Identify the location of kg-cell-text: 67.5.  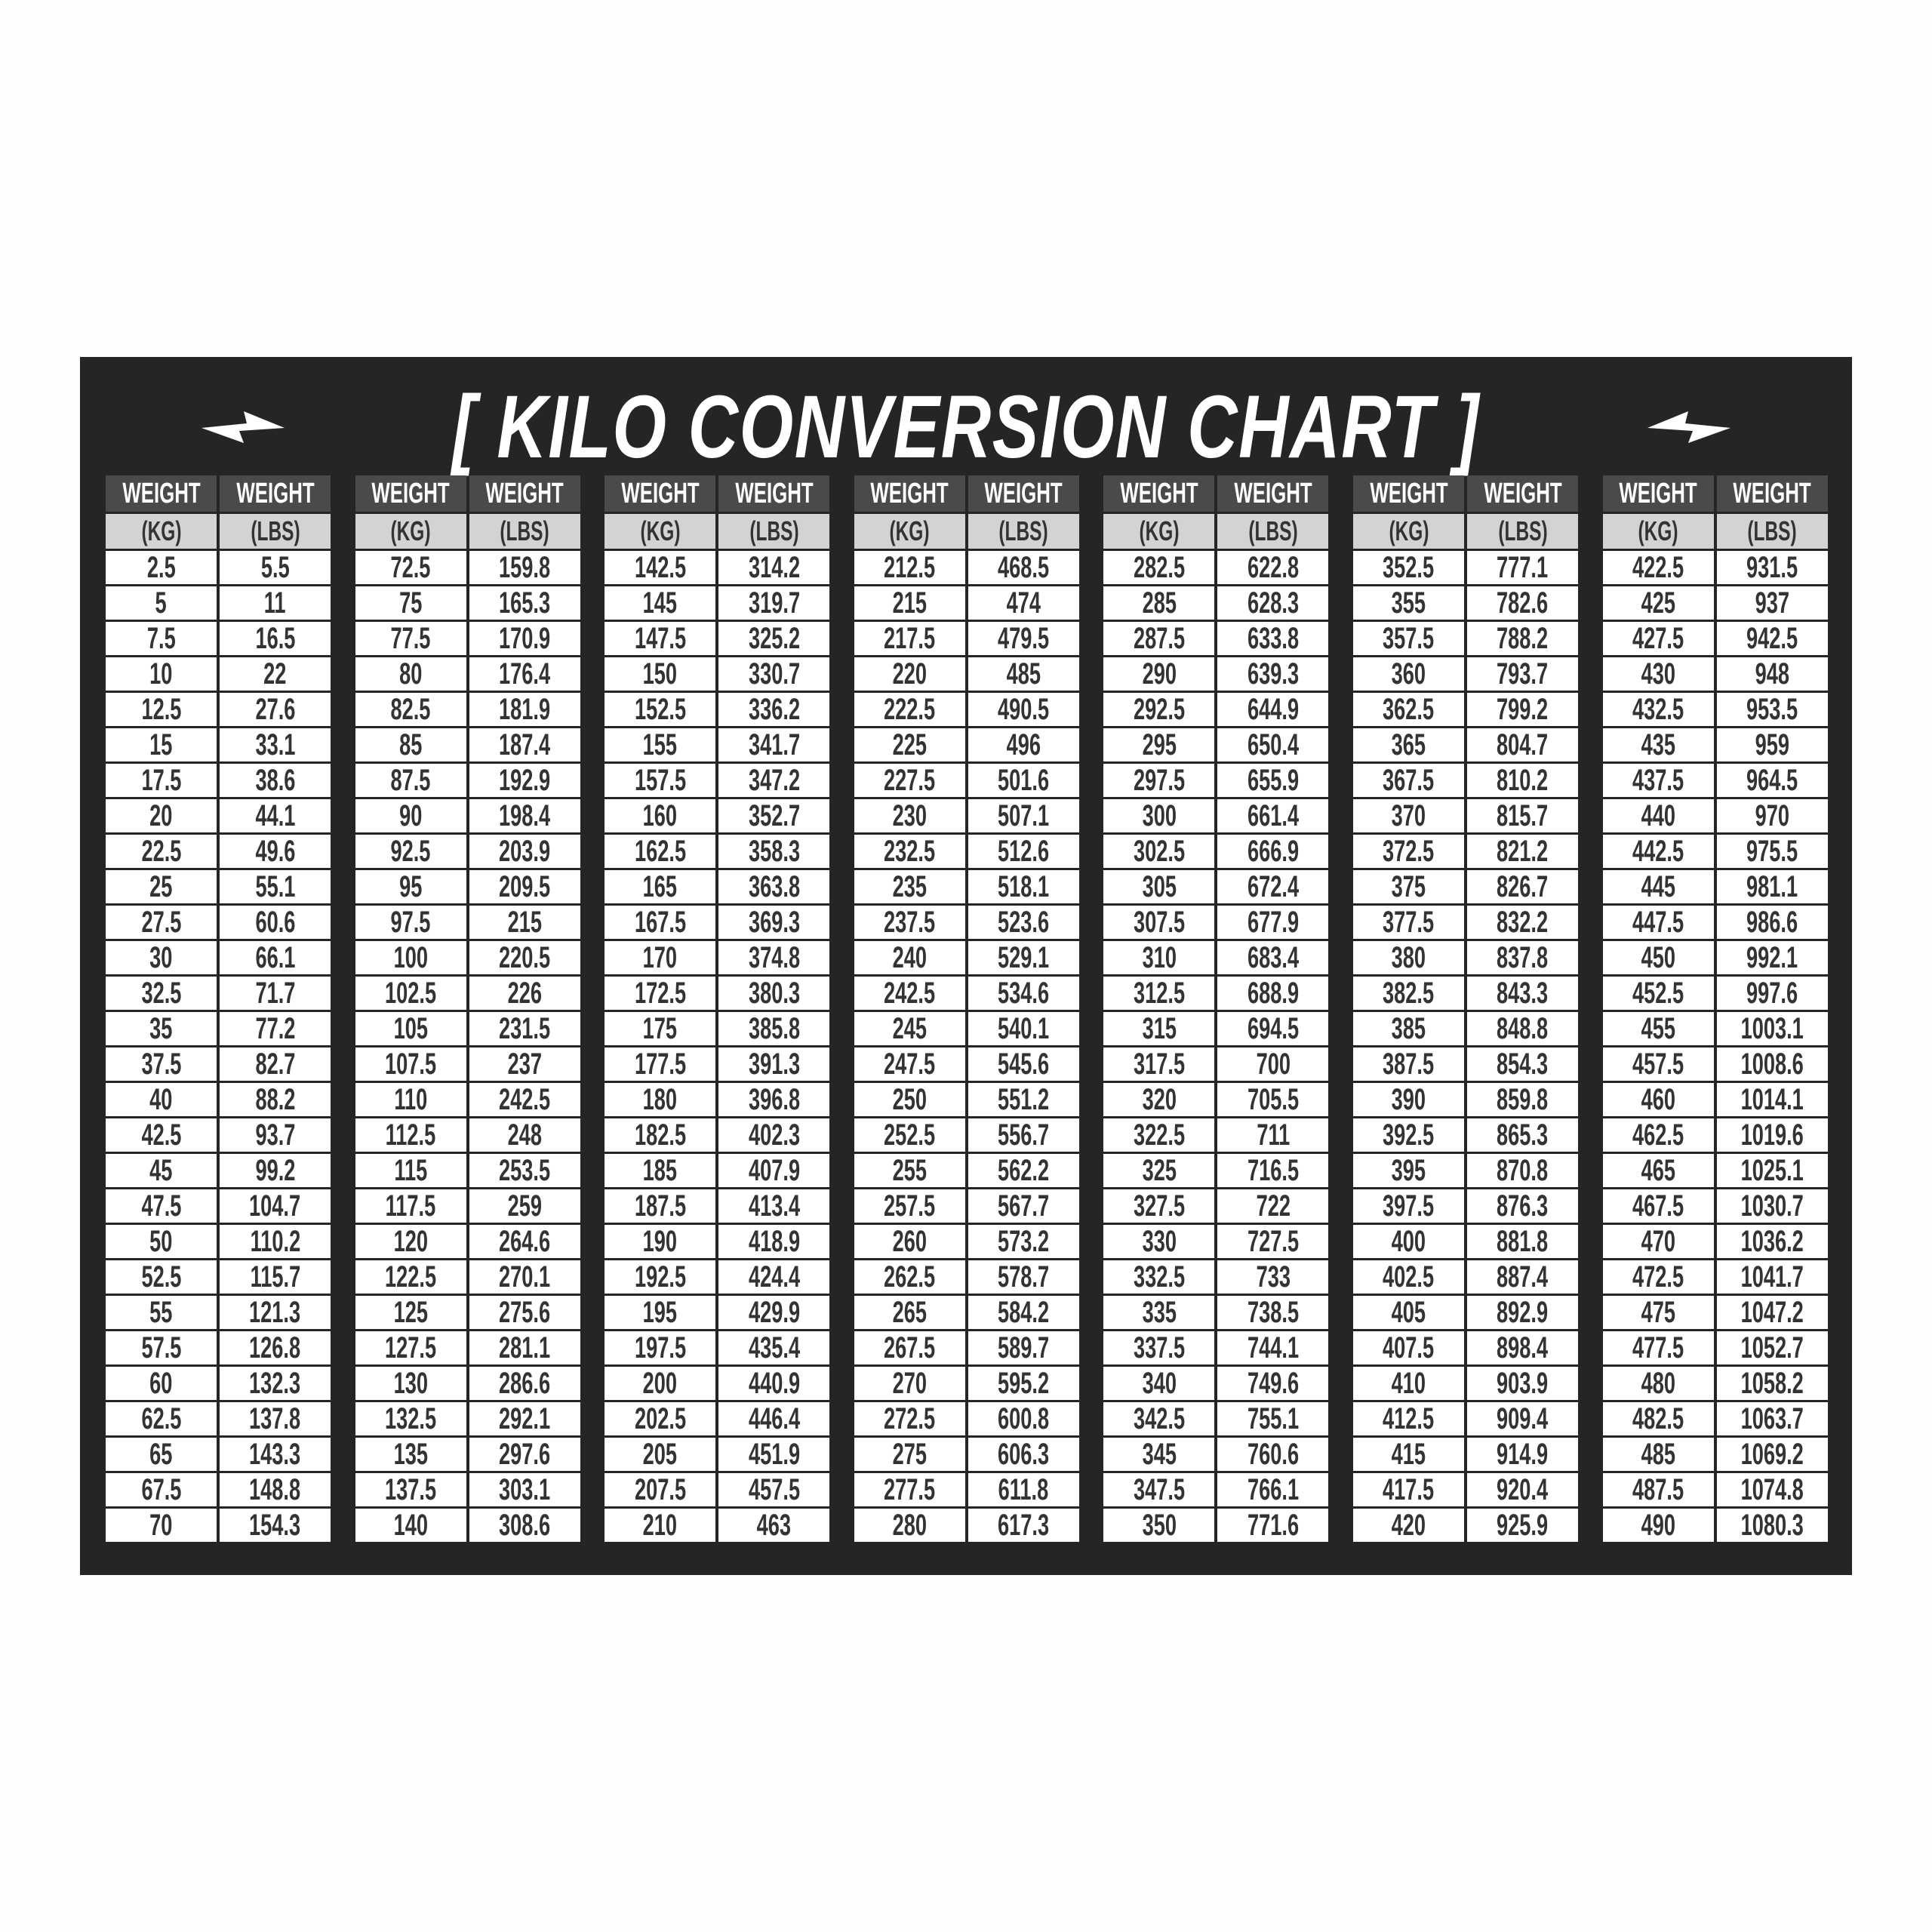
(161, 1489).